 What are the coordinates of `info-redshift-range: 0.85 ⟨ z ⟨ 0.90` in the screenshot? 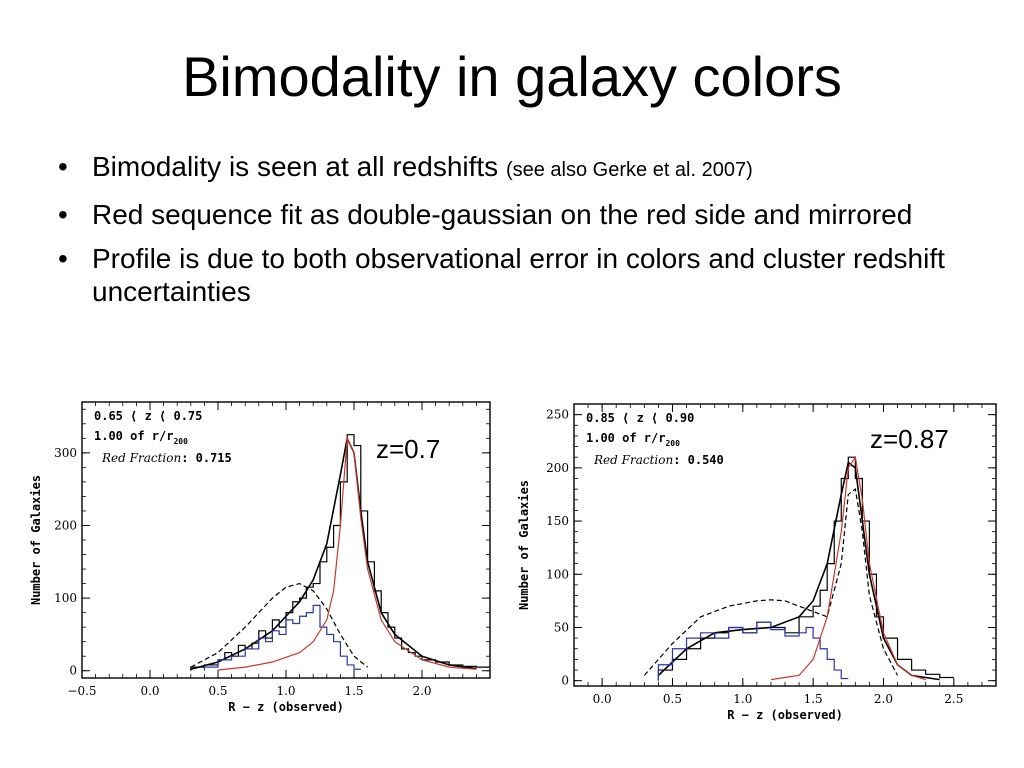 It's located at (640, 418).